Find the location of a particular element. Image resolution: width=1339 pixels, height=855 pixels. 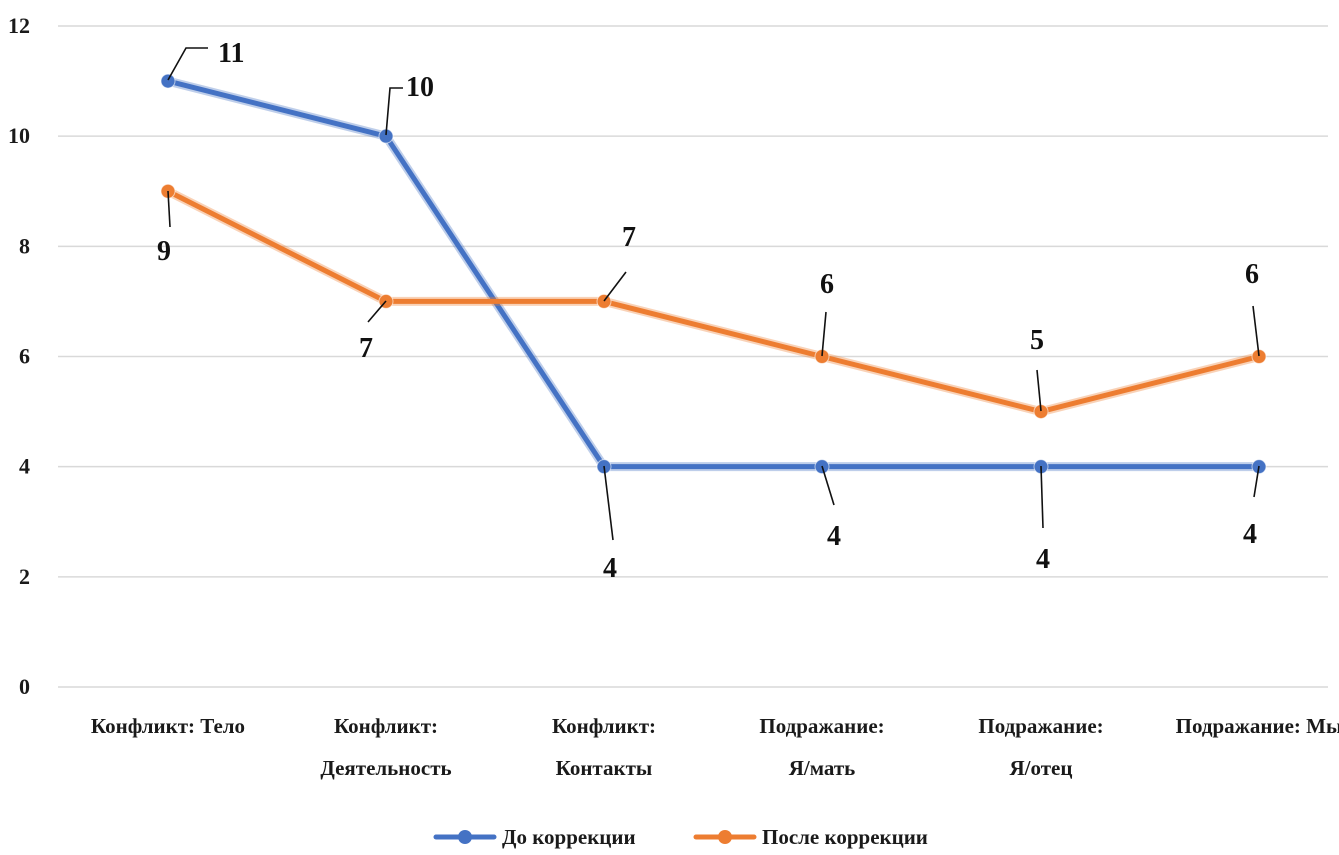

y-tick-label: 12 is located at coordinates (19, 25).